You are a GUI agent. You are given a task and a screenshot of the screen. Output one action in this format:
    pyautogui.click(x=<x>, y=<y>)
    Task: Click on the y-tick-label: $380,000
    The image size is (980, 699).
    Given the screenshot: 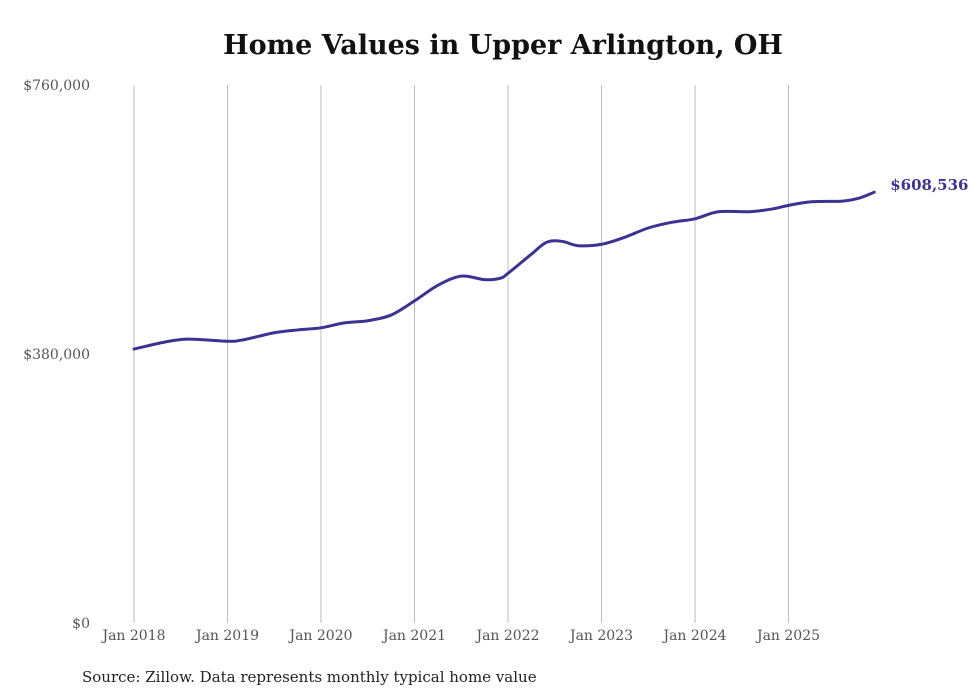 What is the action you would take?
    pyautogui.click(x=56, y=355)
    